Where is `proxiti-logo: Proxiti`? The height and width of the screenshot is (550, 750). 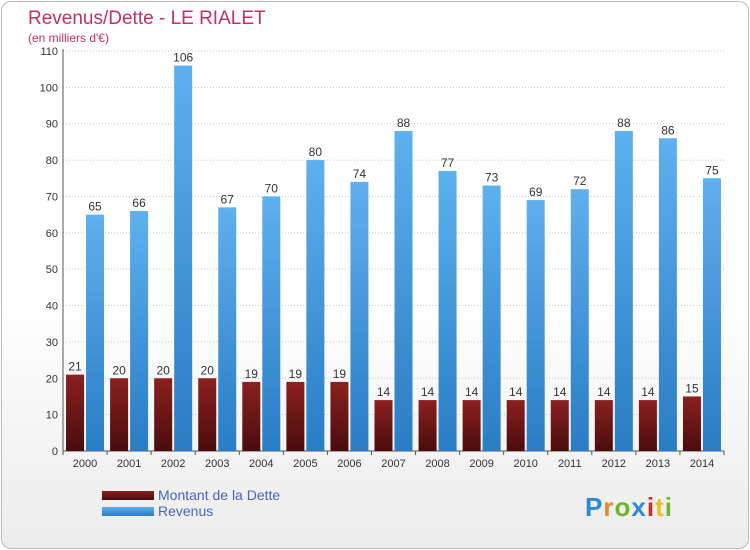 proxiti-logo: Proxiti is located at coordinates (629, 507).